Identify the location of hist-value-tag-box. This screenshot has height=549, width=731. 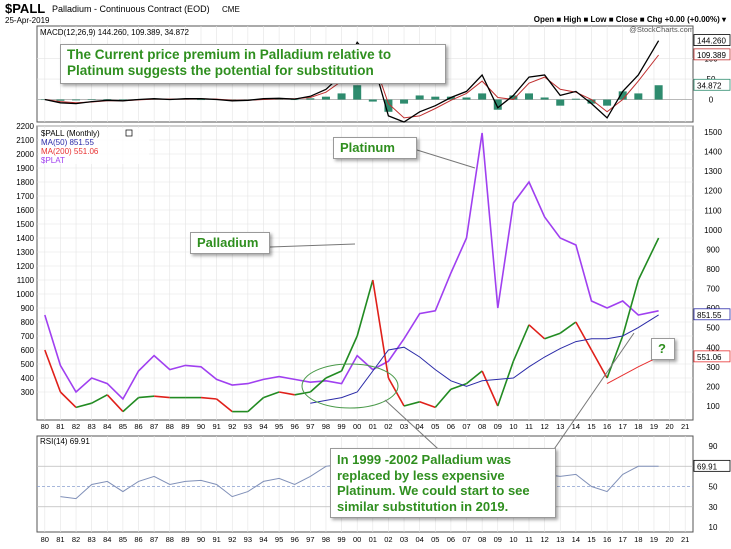
(712, 84).